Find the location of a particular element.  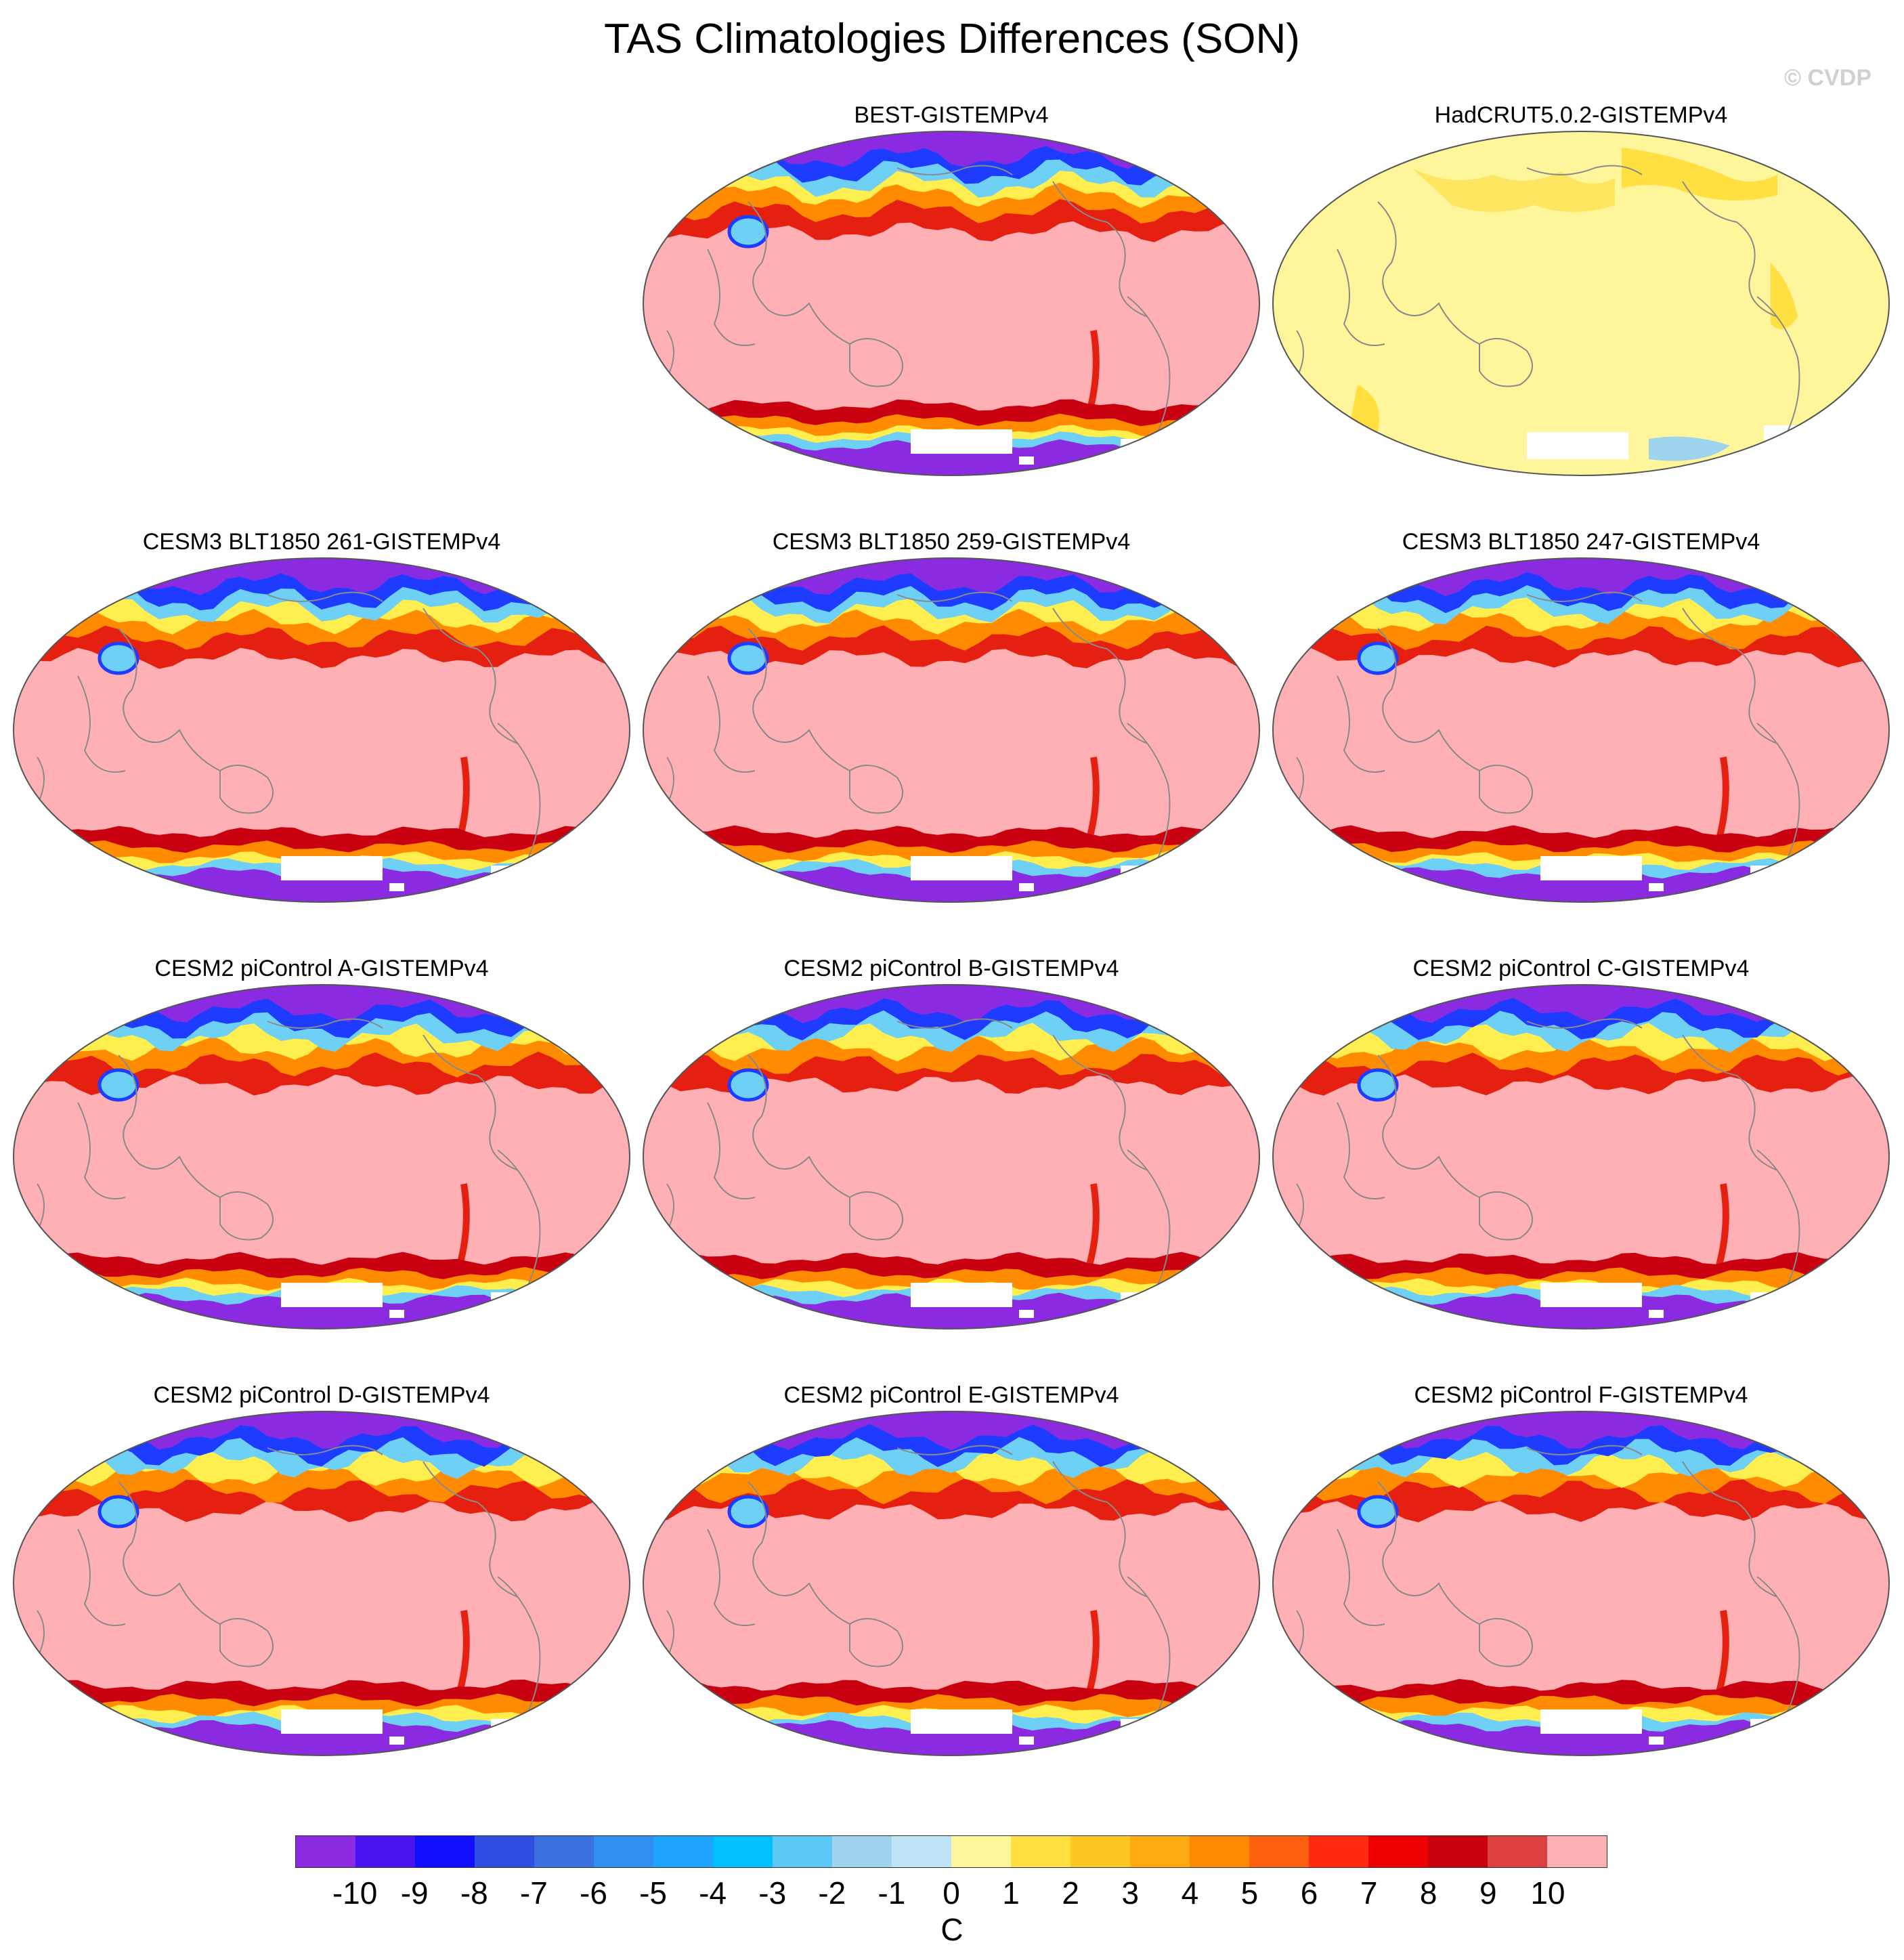

colorbar-tick-label: 9 is located at coordinates (1488, 1893).